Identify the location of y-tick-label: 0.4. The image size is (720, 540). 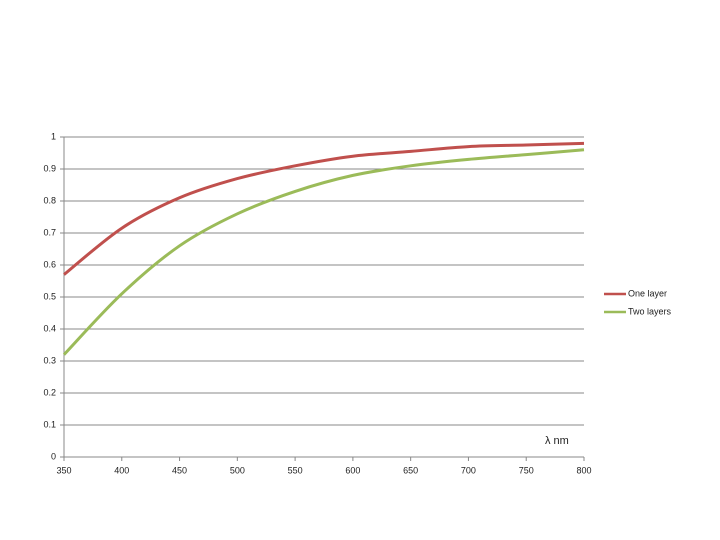
(49, 328).